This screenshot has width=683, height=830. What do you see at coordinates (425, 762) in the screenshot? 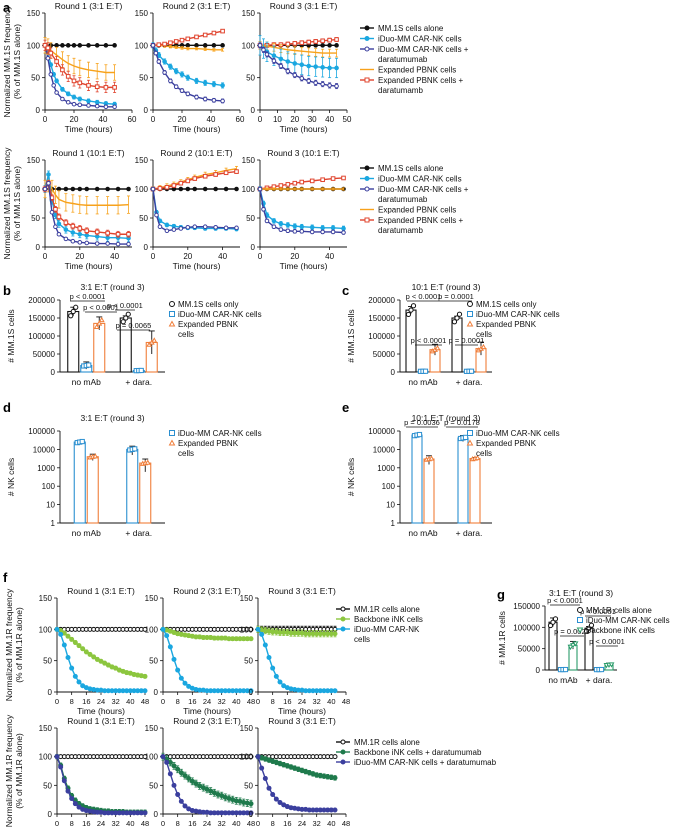
I see `legend-label: iDuo-MM CAR-NK cells + daratumumab` at bounding box center [425, 762].